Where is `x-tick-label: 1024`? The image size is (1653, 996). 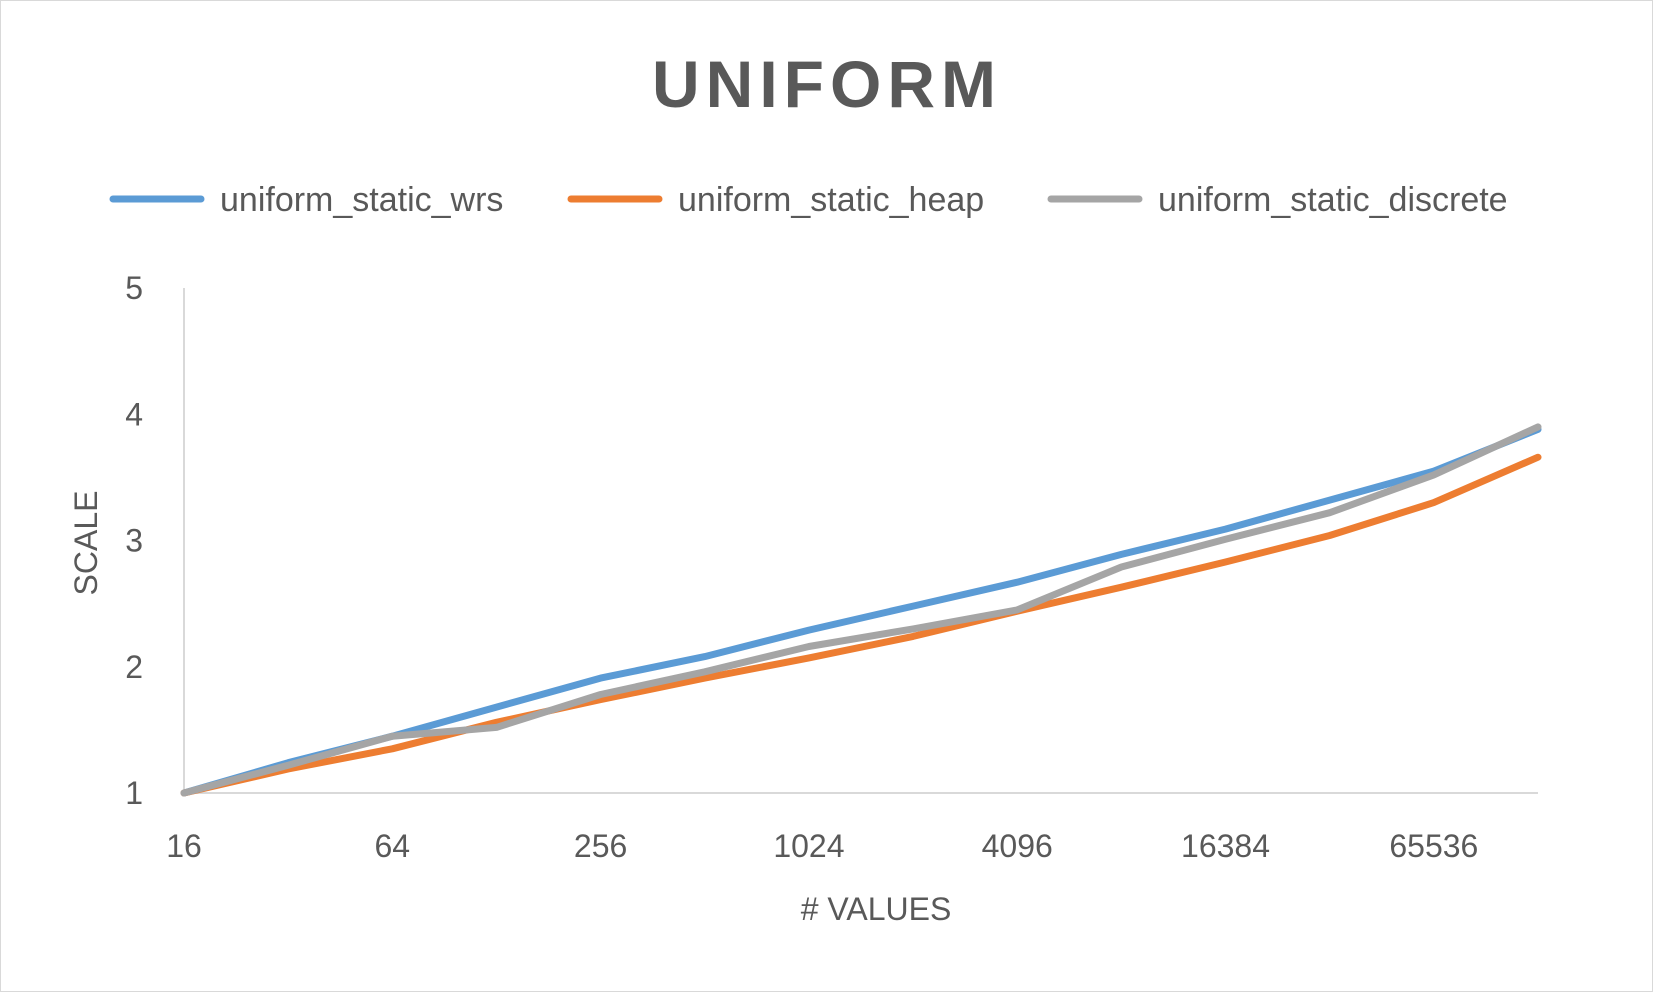 x-tick-label: 1024 is located at coordinates (808, 846).